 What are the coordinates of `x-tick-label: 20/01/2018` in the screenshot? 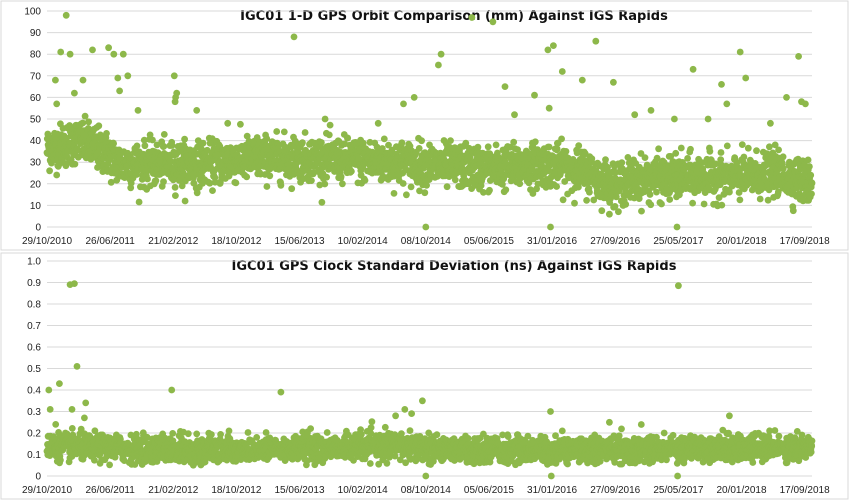 It's located at (741, 241).